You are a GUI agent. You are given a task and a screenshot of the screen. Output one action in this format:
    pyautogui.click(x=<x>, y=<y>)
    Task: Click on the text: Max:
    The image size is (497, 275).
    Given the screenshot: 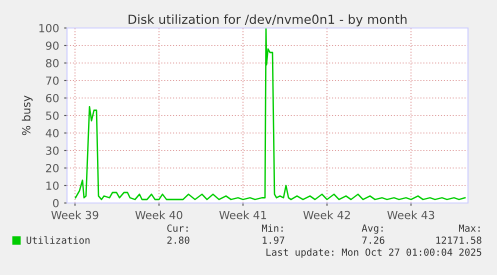 What is the action you would take?
    pyautogui.click(x=469, y=228)
    